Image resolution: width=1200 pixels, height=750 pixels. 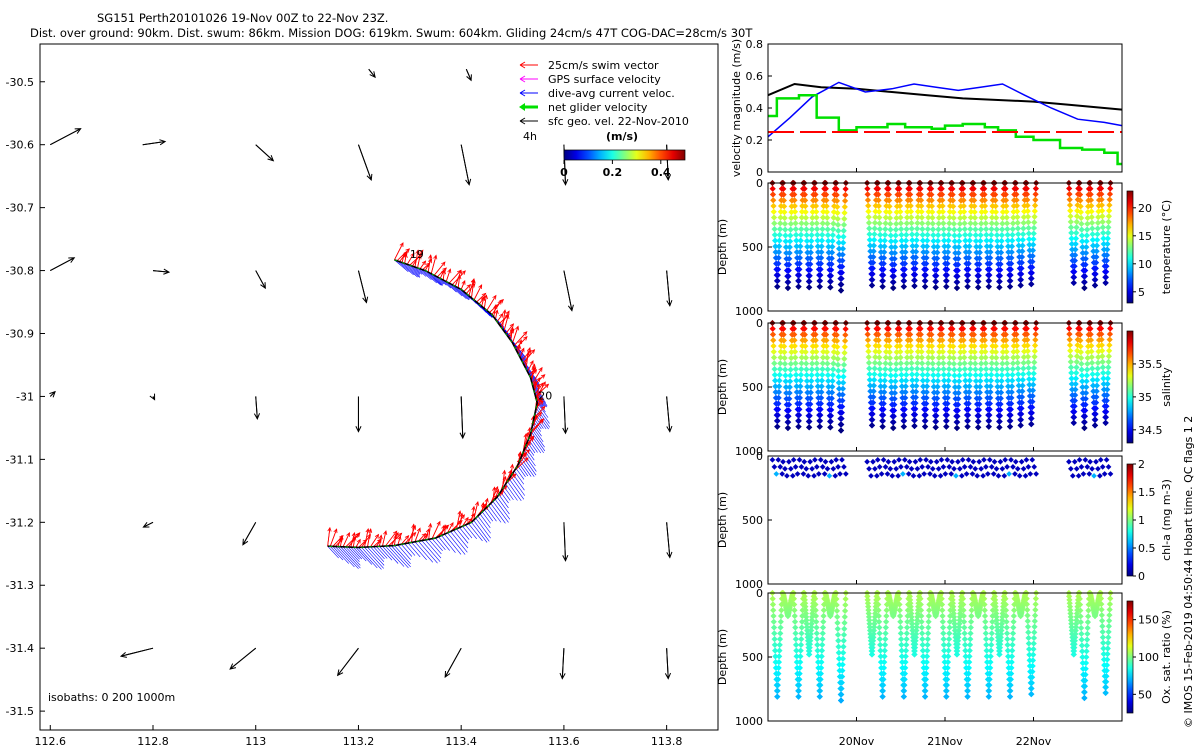 I want to click on velocity-ytick-label: 0.8, so click(x=755, y=44).